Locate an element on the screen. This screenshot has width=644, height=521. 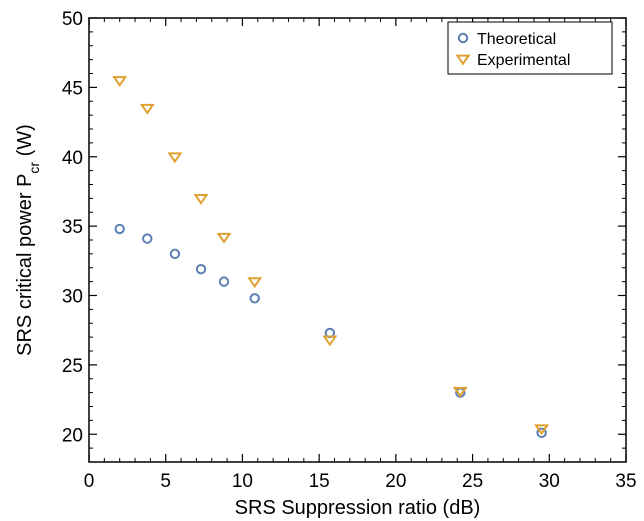
y-axis-title: SRS critical power Pcr (W) is located at coordinates (28, 240).